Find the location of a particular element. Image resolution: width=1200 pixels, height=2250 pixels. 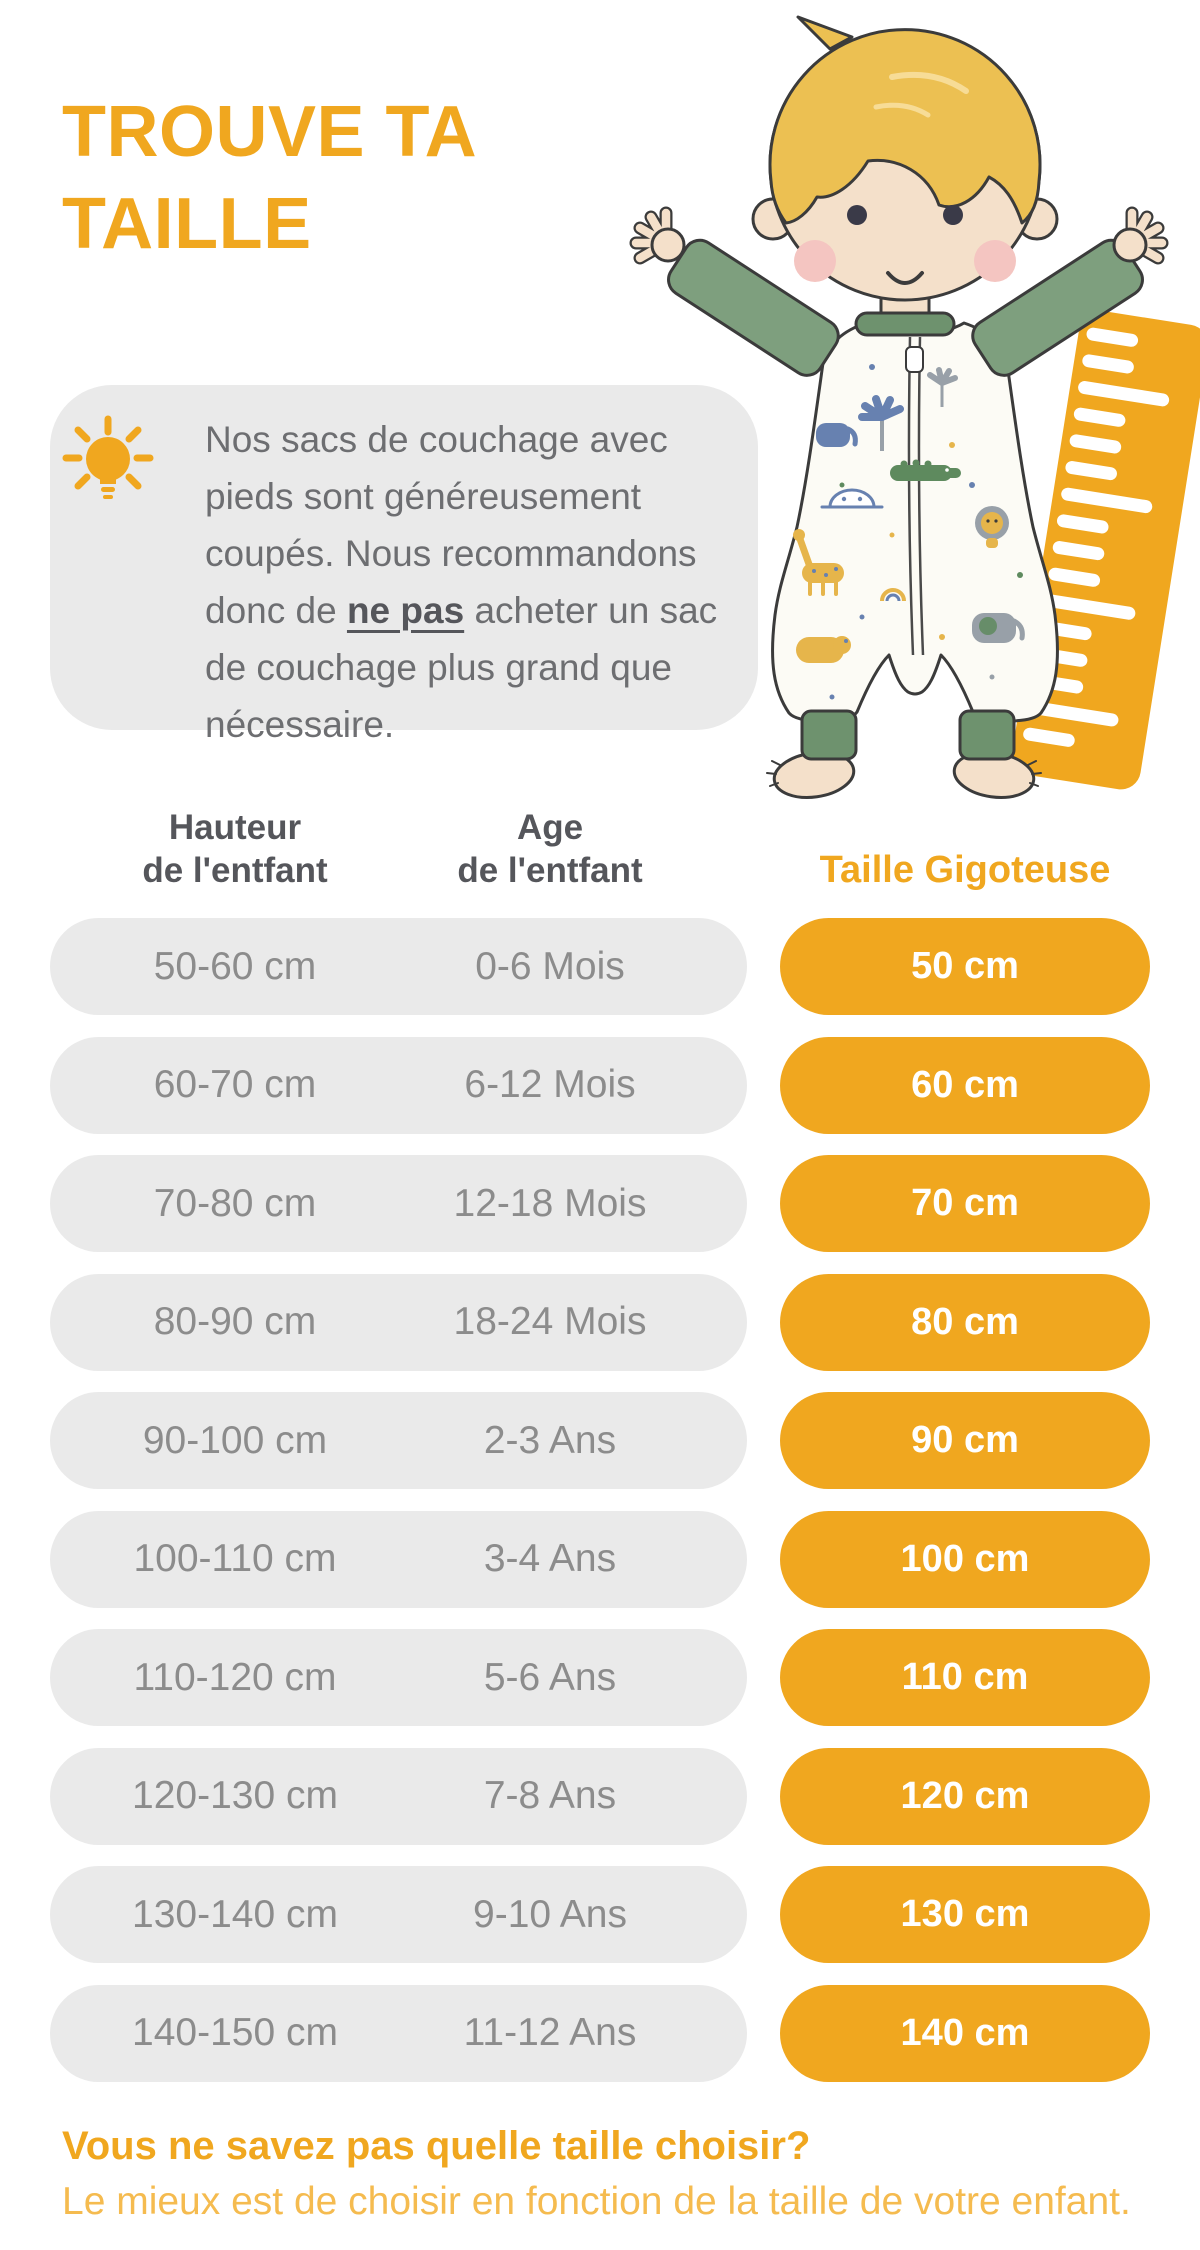

age-value: 12-18 Mois is located at coordinates (550, 1203).